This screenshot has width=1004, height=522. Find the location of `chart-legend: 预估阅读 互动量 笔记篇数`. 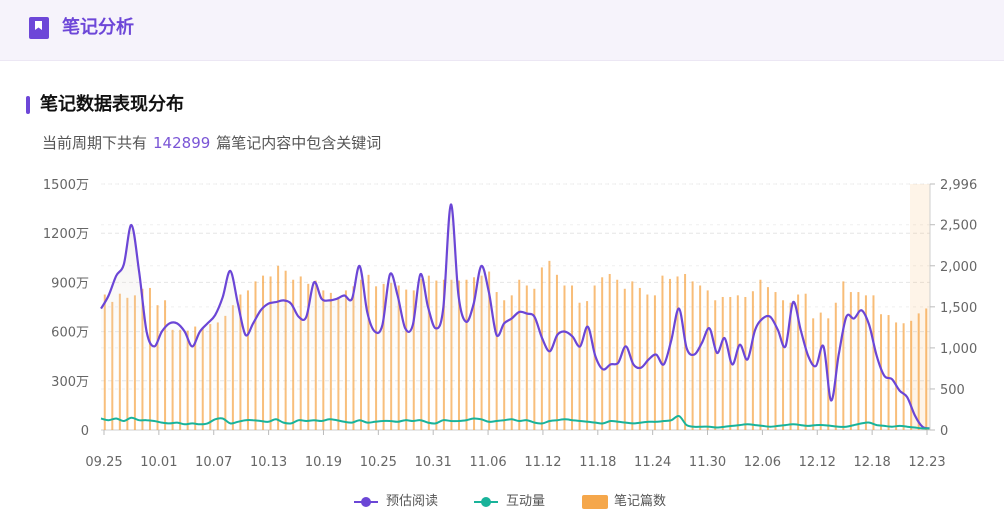

chart-legend: 预估阅读 互动量 笔记篇数 is located at coordinates (502, 502).